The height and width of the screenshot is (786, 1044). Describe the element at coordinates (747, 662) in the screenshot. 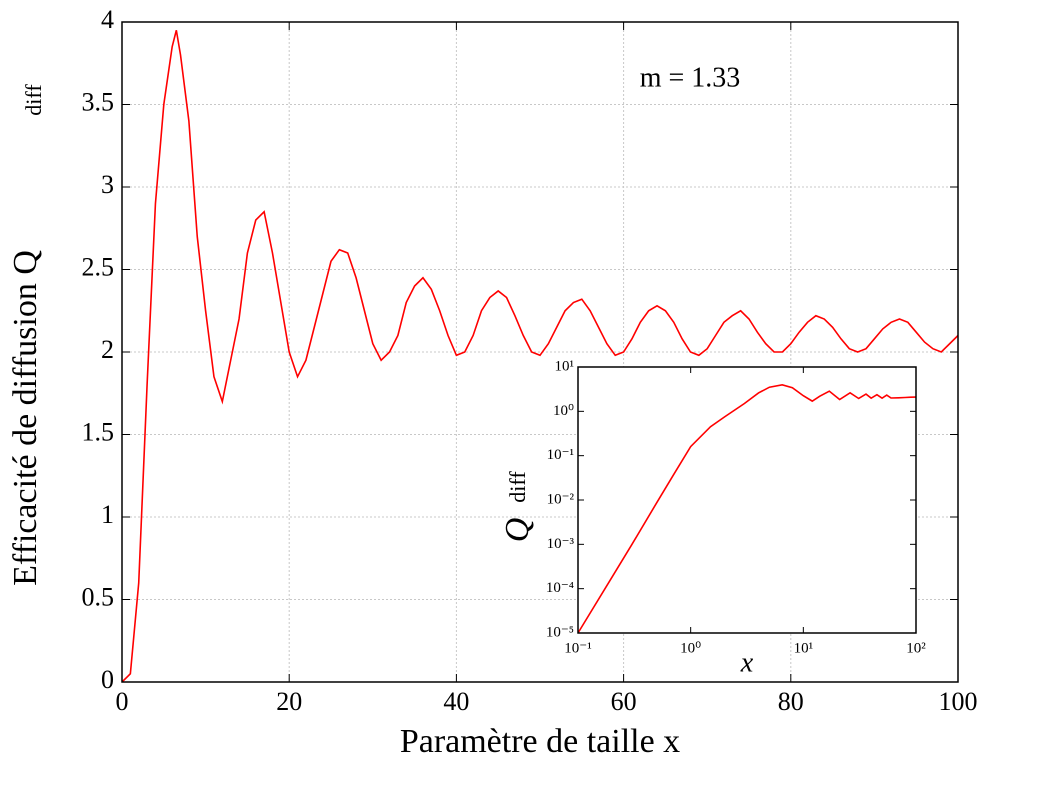

I see `x-axis-label: x` at that location.